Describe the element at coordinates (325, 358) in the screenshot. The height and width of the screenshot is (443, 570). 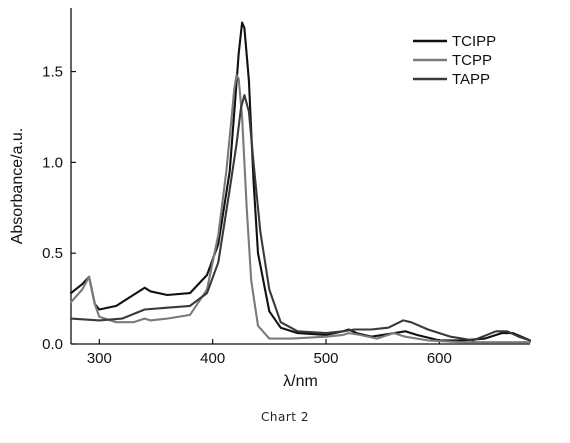
I see `x-tick-label: 500` at that location.